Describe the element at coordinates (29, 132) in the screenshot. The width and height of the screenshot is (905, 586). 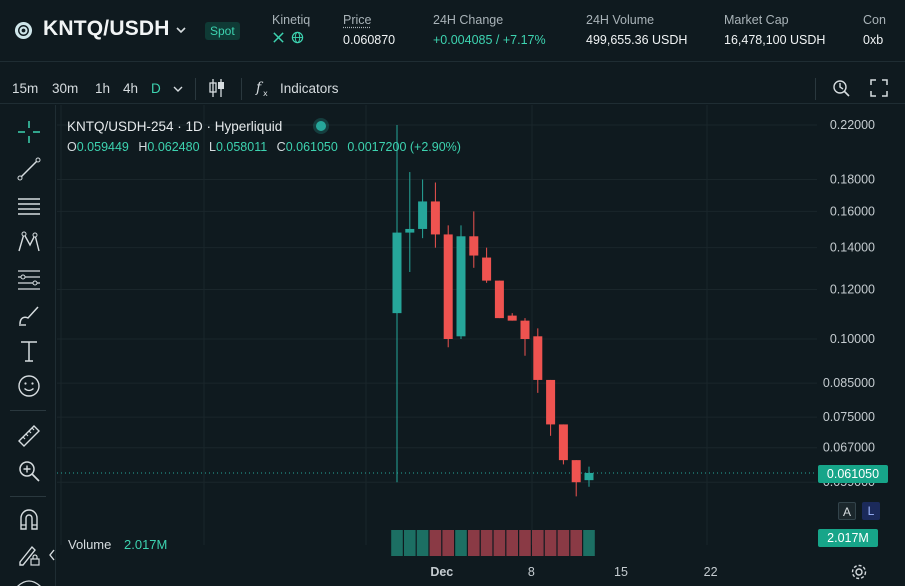
I see `crosshair-icon` at that location.